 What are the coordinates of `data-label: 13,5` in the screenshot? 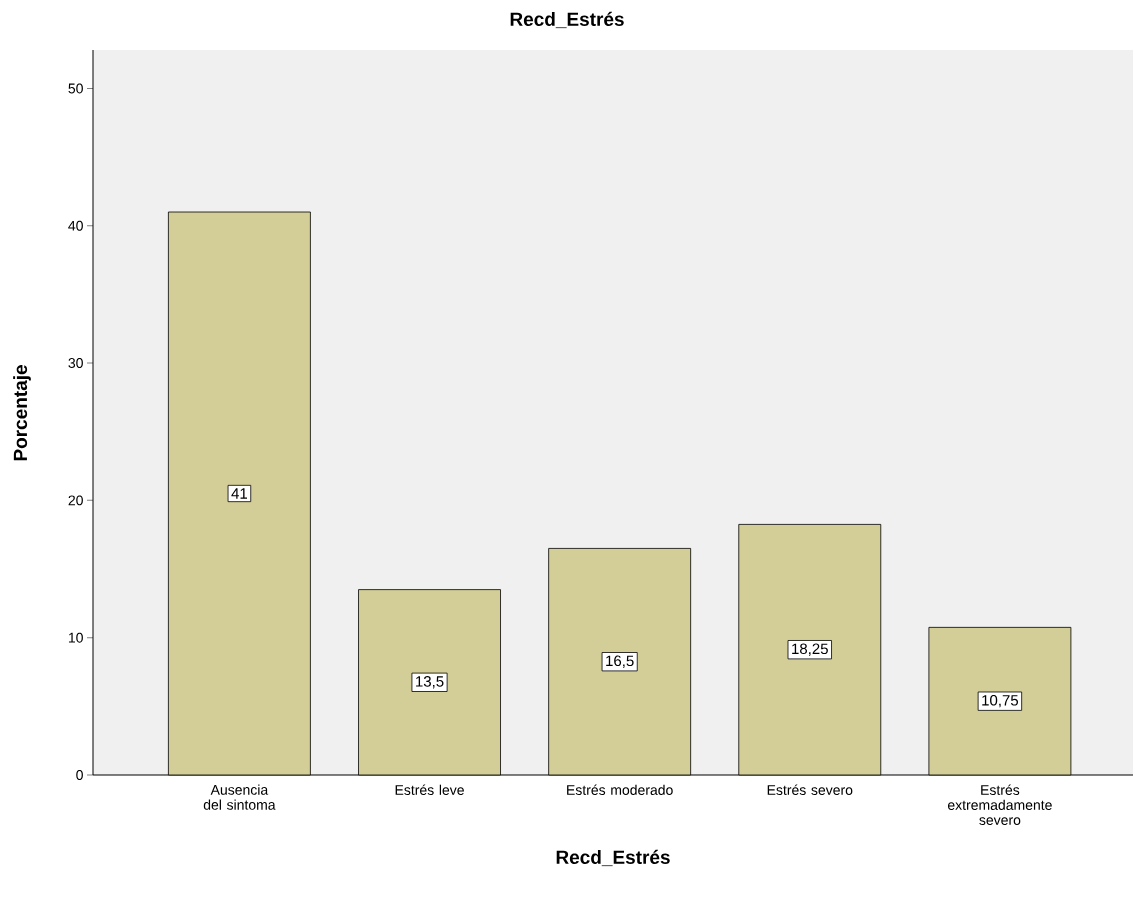 It's located at (430, 682).